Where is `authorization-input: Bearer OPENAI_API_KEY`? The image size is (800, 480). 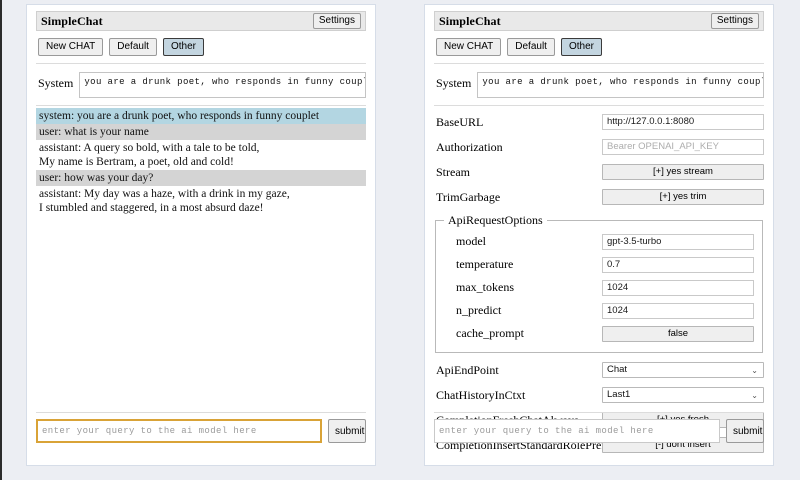 authorization-input: Bearer OPENAI_API_KEY is located at coordinates (683, 147).